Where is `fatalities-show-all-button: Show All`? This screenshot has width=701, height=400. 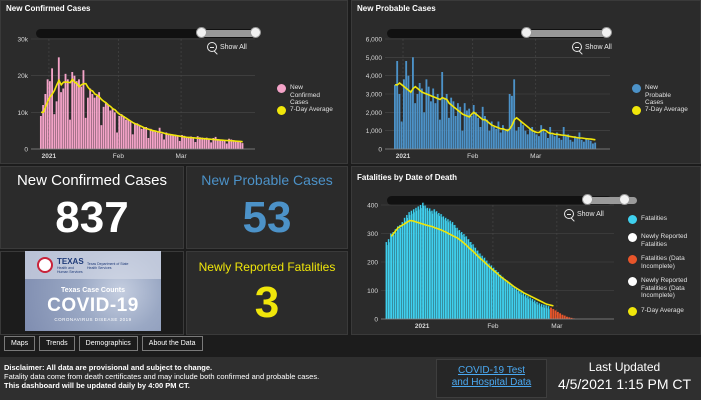 fatalities-show-all-button: Show All is located at coordinates (584, 214).